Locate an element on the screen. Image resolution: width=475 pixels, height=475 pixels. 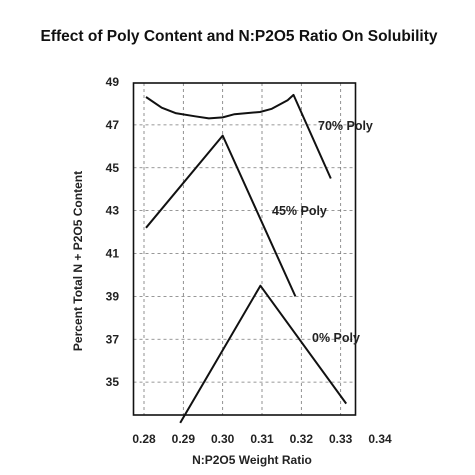
x-axis-label: N:P2O5 Weight Ratio is located at coordinates (252, 460).